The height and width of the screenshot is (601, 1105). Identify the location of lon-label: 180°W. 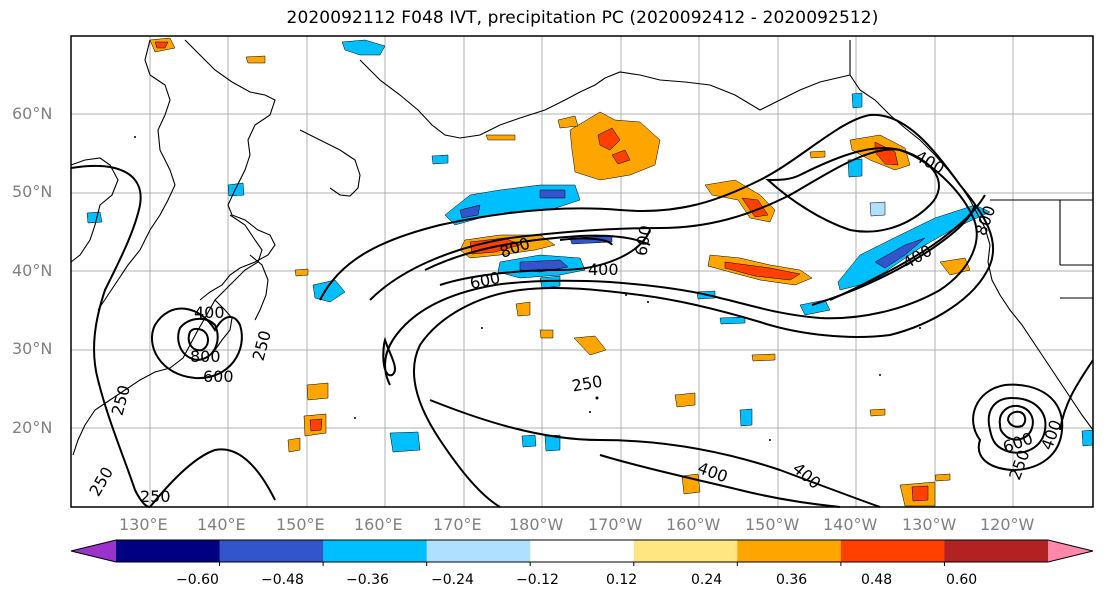
(536, 524).